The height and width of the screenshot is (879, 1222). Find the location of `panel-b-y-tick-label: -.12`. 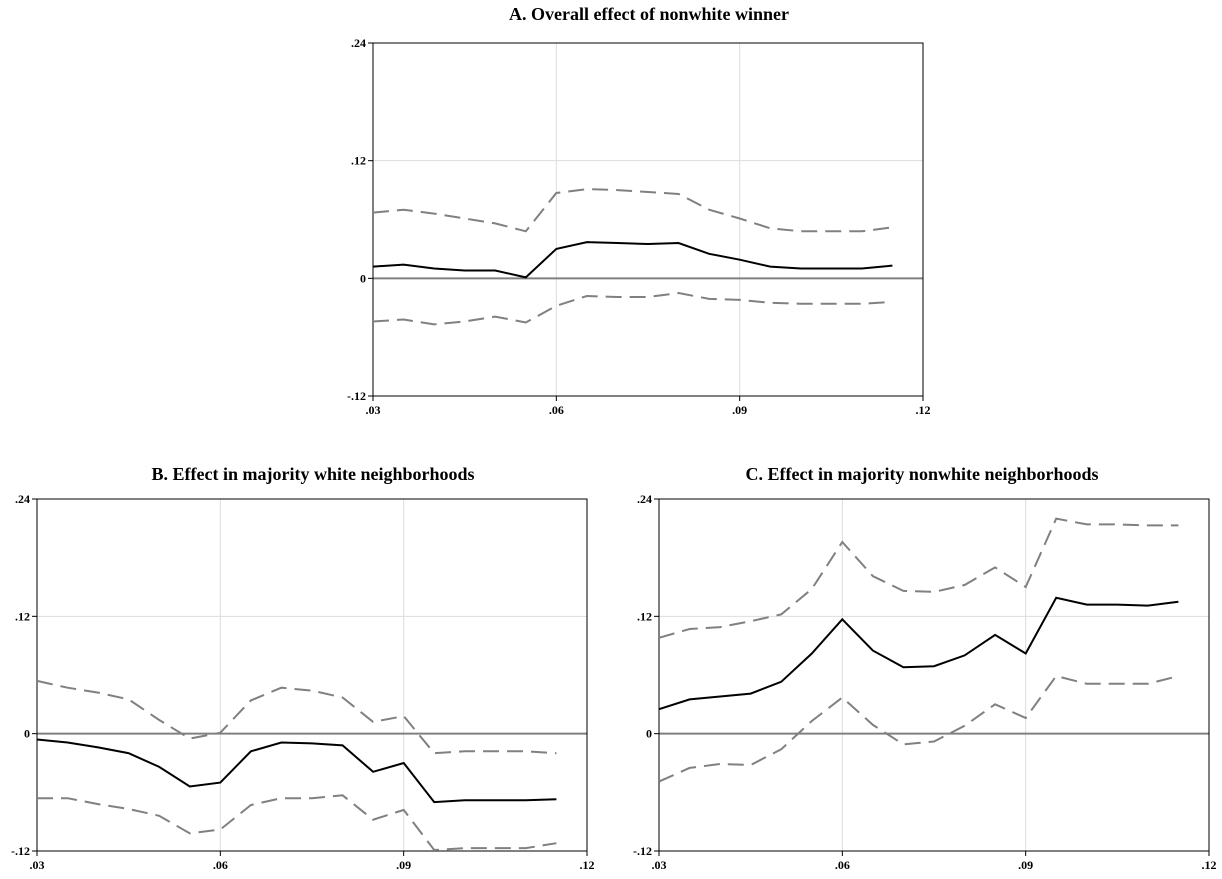

panel-b-y-tick-label: -.12 is located at coordinates (20, 851).